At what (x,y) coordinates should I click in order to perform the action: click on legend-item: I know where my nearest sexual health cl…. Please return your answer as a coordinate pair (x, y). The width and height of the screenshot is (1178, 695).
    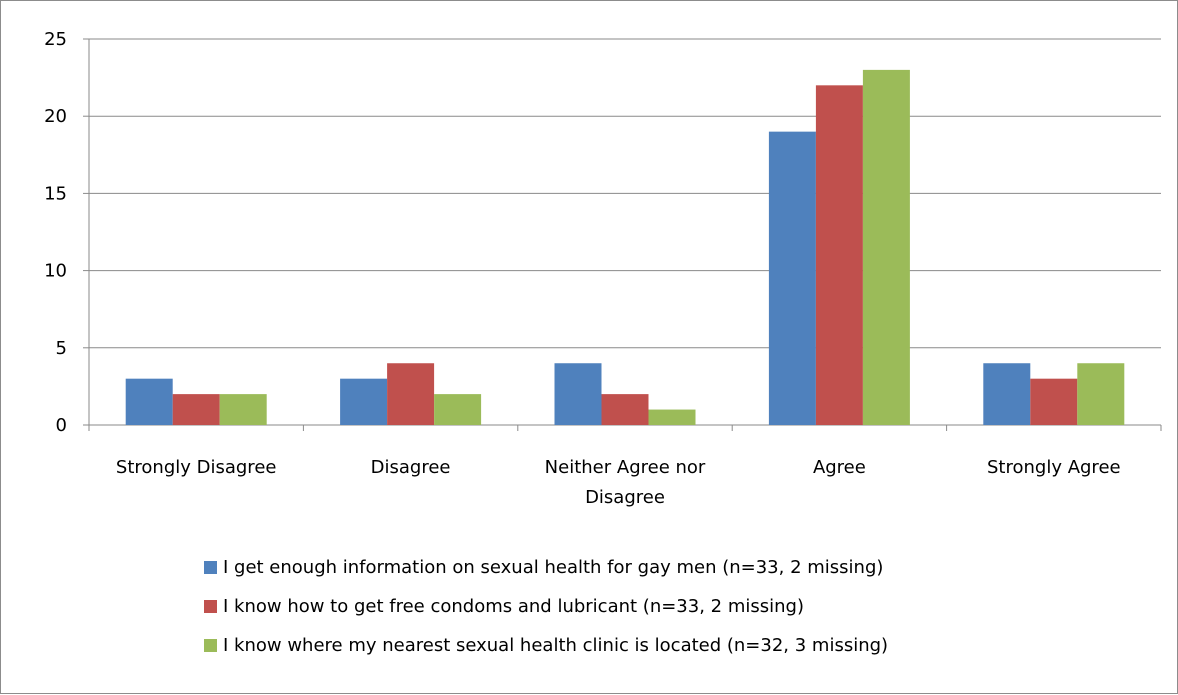
    Looking at the image, I should click on (546, 645).